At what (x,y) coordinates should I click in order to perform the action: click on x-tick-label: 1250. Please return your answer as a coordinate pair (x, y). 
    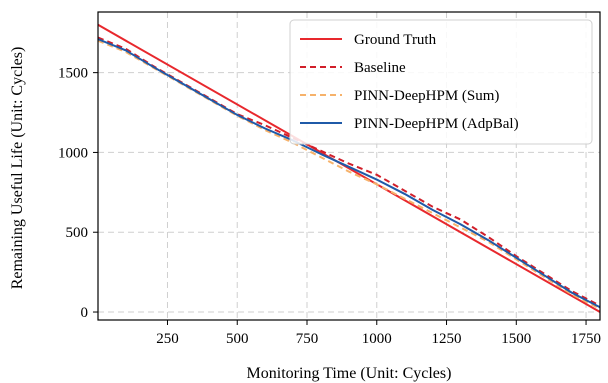
    Looking at the image, I should click on (447, 339).